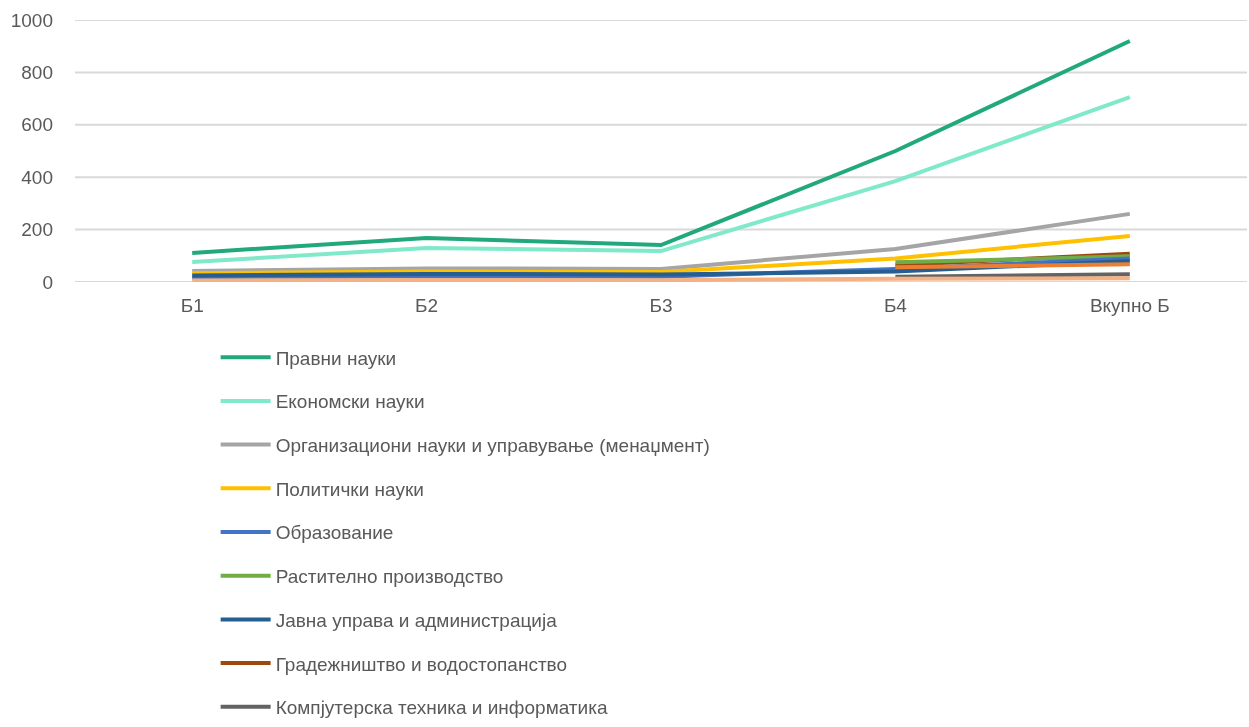  I want to click on x-tick-label: Вкупно Б, so click(1129, 305).